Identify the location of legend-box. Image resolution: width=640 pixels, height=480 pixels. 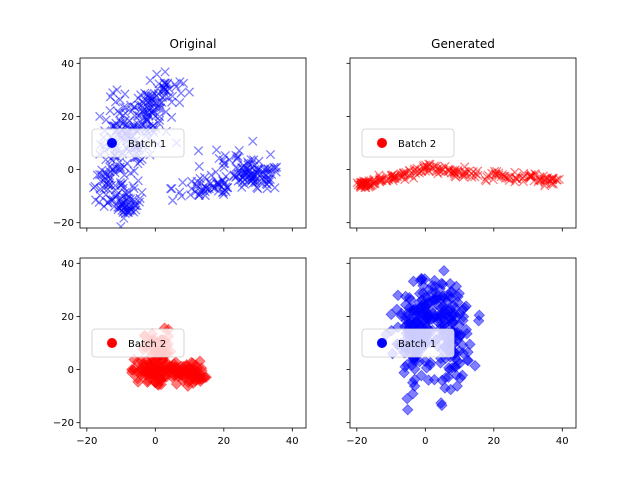
(138, 143).